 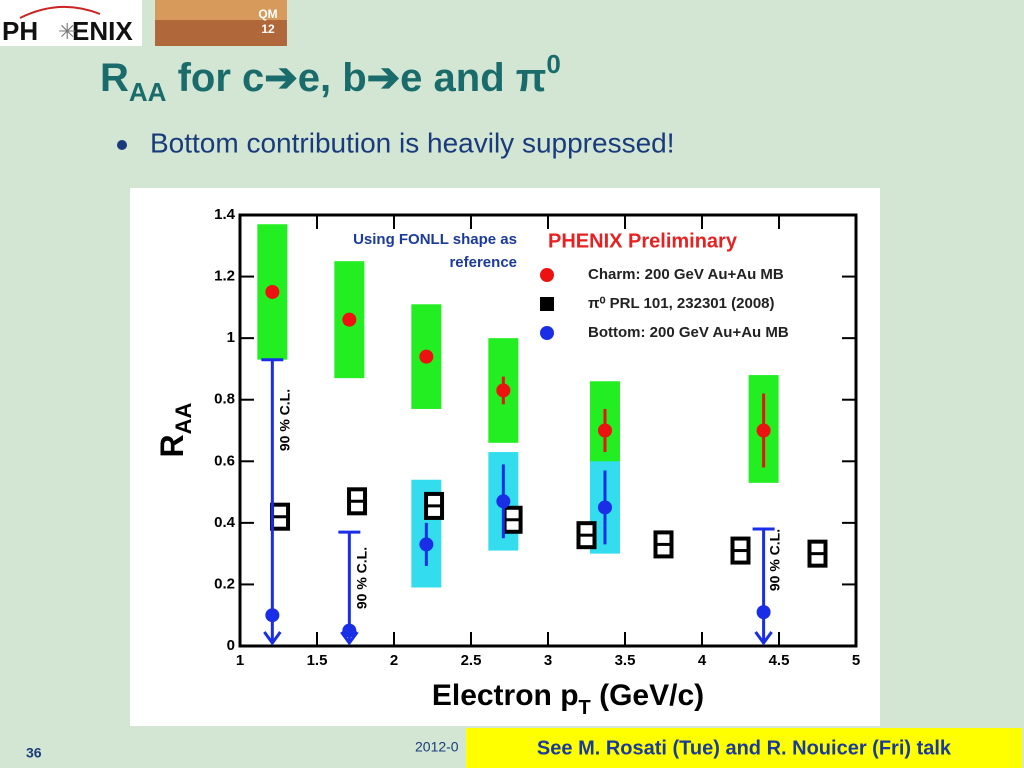 I want to click on x-tick-label: 1, so click(x=240, y=660).